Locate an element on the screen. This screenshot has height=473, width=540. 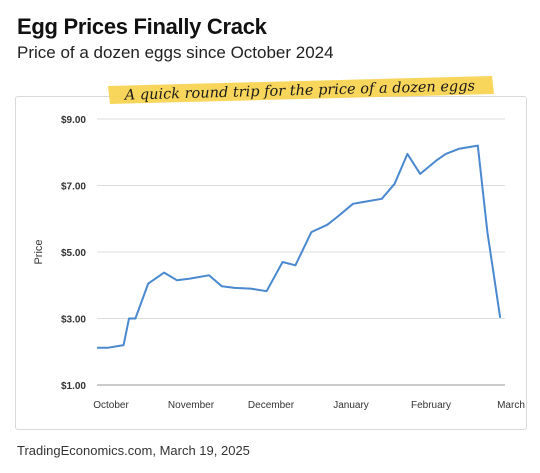
y-tick-label: $5.00 is located at coordinates (73, 253).